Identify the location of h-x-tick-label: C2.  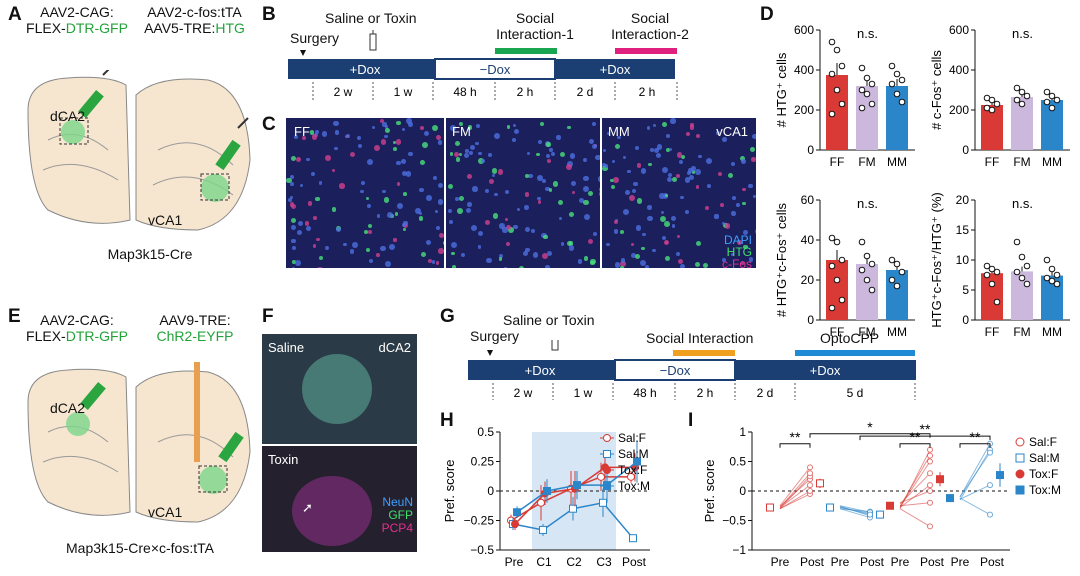
(574, 562).